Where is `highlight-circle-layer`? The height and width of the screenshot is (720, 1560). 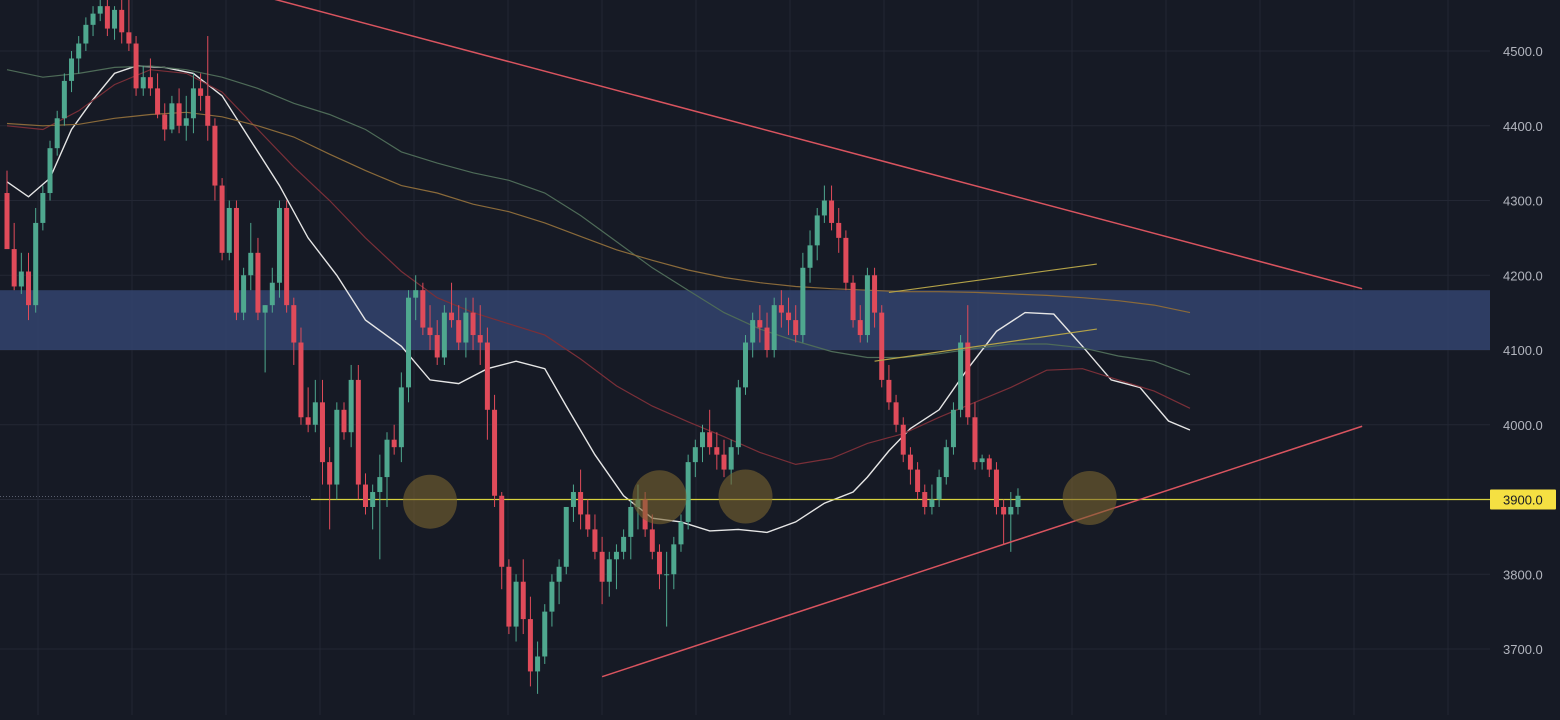
highlight-circle-layer is located at coordinates (760, 499).